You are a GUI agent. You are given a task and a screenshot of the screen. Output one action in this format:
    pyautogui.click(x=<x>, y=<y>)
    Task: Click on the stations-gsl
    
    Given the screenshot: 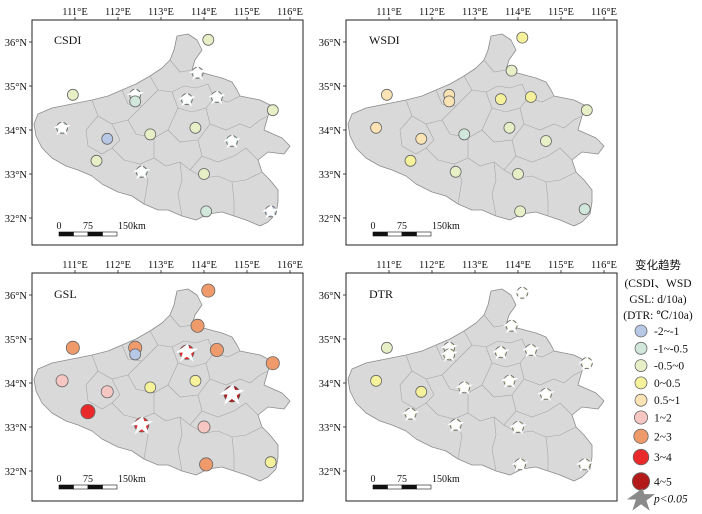 What is the action you would take?
    pyautogui.click(x=167, y=377)
    